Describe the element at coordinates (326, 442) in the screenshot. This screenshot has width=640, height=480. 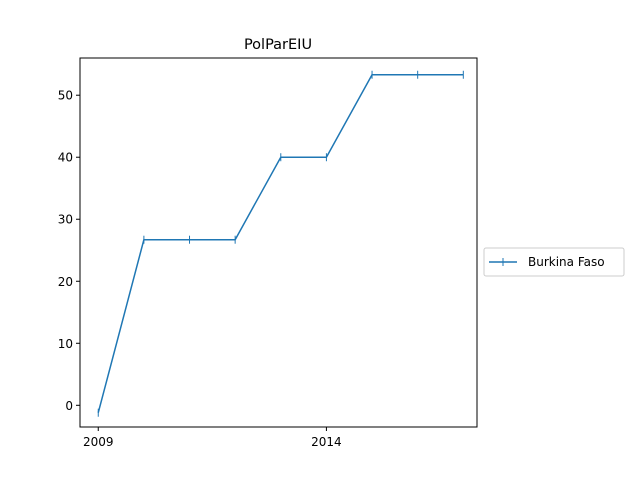
I see `x-tick-label: 2014` at that location.